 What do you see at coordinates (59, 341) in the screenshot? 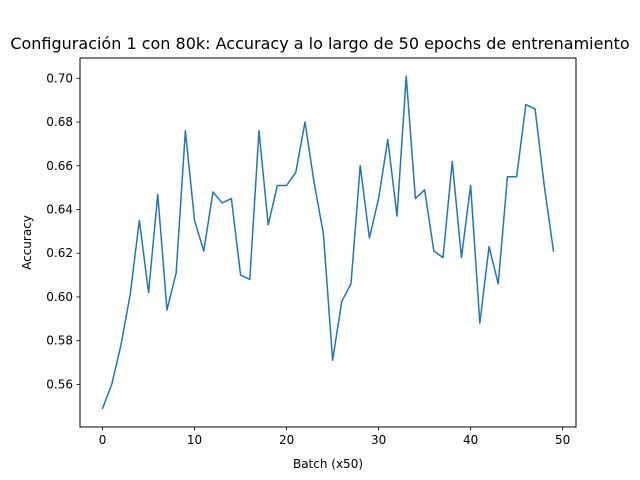
I see `y-tick-label: 0.58` at bounding box center [59, 341].